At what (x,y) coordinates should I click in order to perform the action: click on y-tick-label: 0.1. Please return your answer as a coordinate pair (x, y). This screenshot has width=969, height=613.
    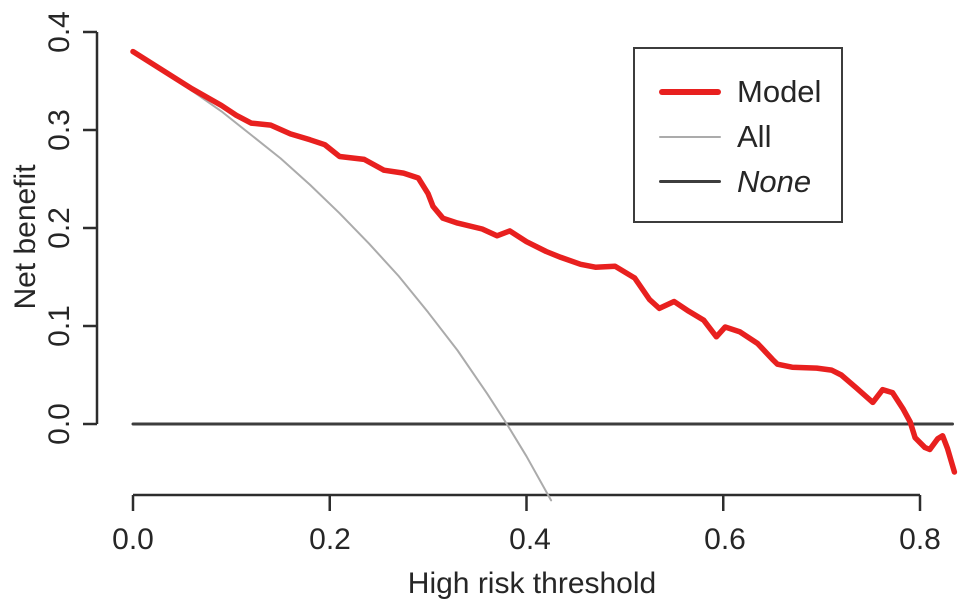
    Looking at the image, I should click on (59, 326).